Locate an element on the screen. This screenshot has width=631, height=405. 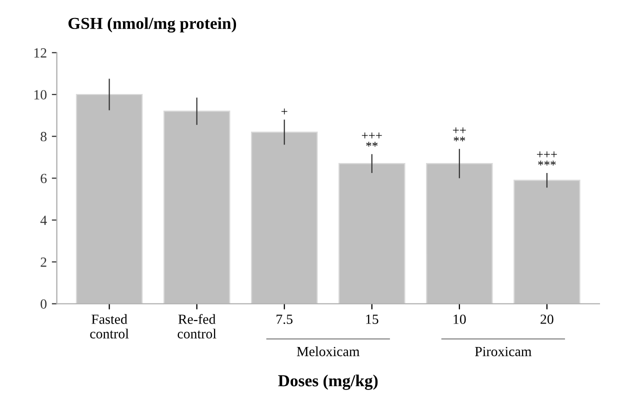
annotation: + is located at coordinates (284, 111).